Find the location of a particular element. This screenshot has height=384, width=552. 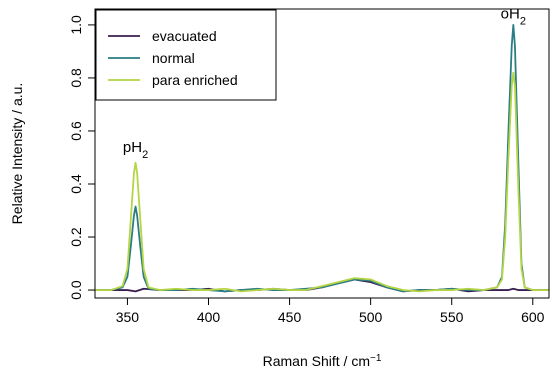

peak-label-base: pH is located at coordinates (132, 147).